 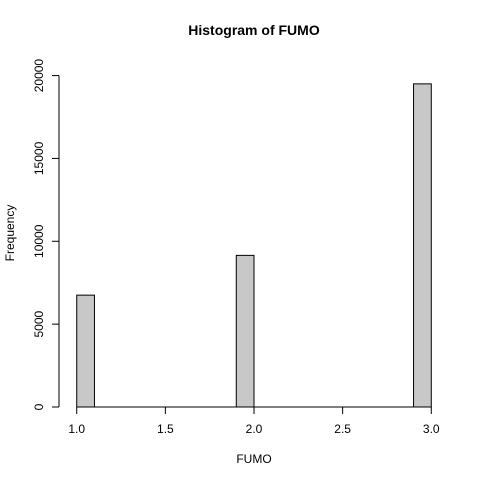 What do you see at coordinates (342, 429) in the screenshot?
I see `x-tick-label: 2.5` at bounding box center [342, 429].